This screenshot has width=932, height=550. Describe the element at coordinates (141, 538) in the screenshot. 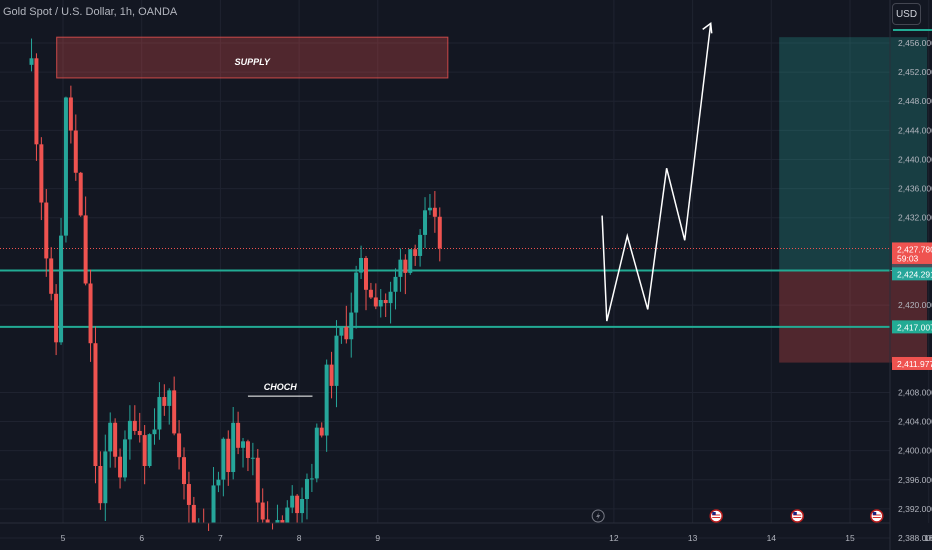

I see `time-tick-label: 6` at that location.